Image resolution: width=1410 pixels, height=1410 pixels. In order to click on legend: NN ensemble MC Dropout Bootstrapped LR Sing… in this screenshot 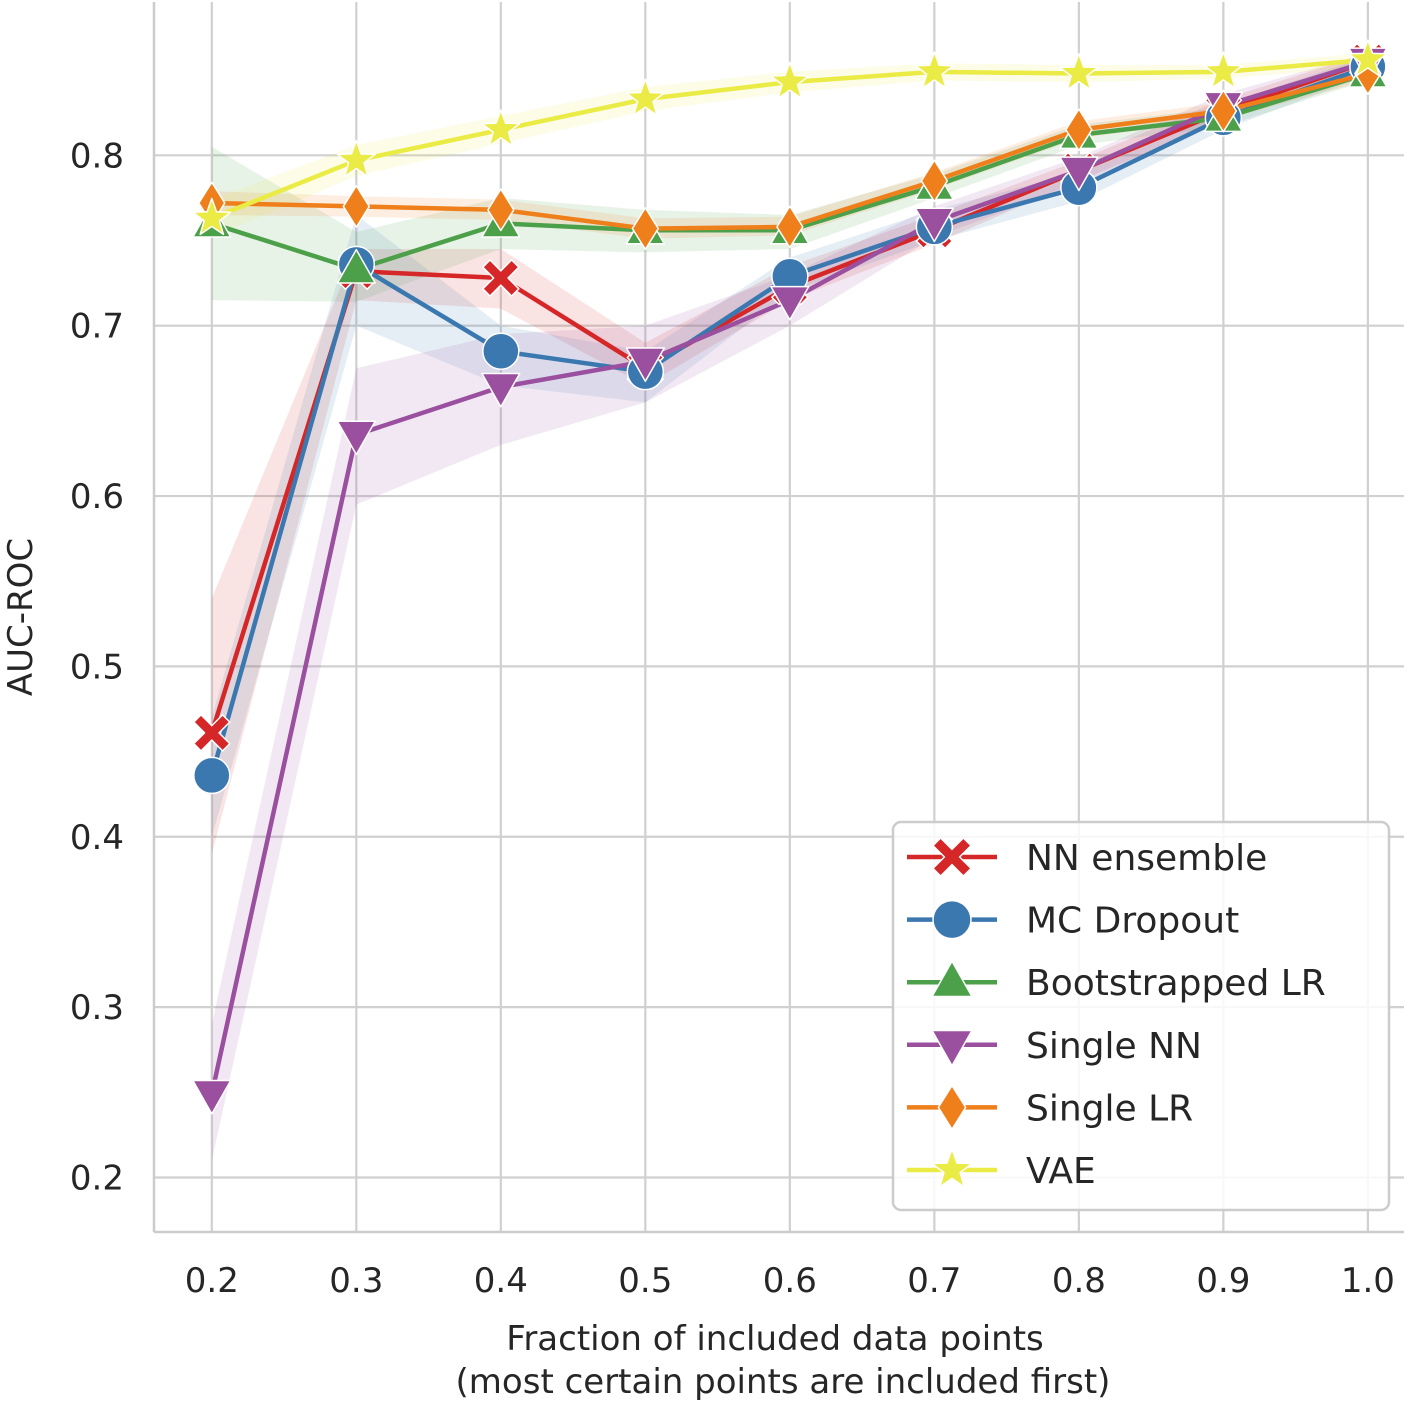, I will do `click(1141, 1016)`.